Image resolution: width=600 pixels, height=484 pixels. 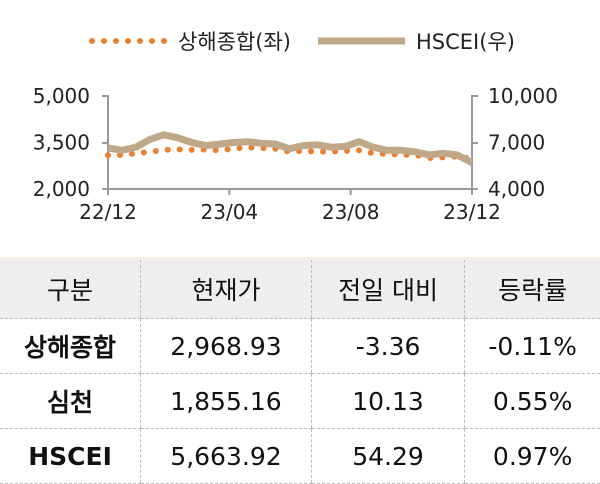 I want to click on x-tick-label: 22/12, so click(x=108, y=212).